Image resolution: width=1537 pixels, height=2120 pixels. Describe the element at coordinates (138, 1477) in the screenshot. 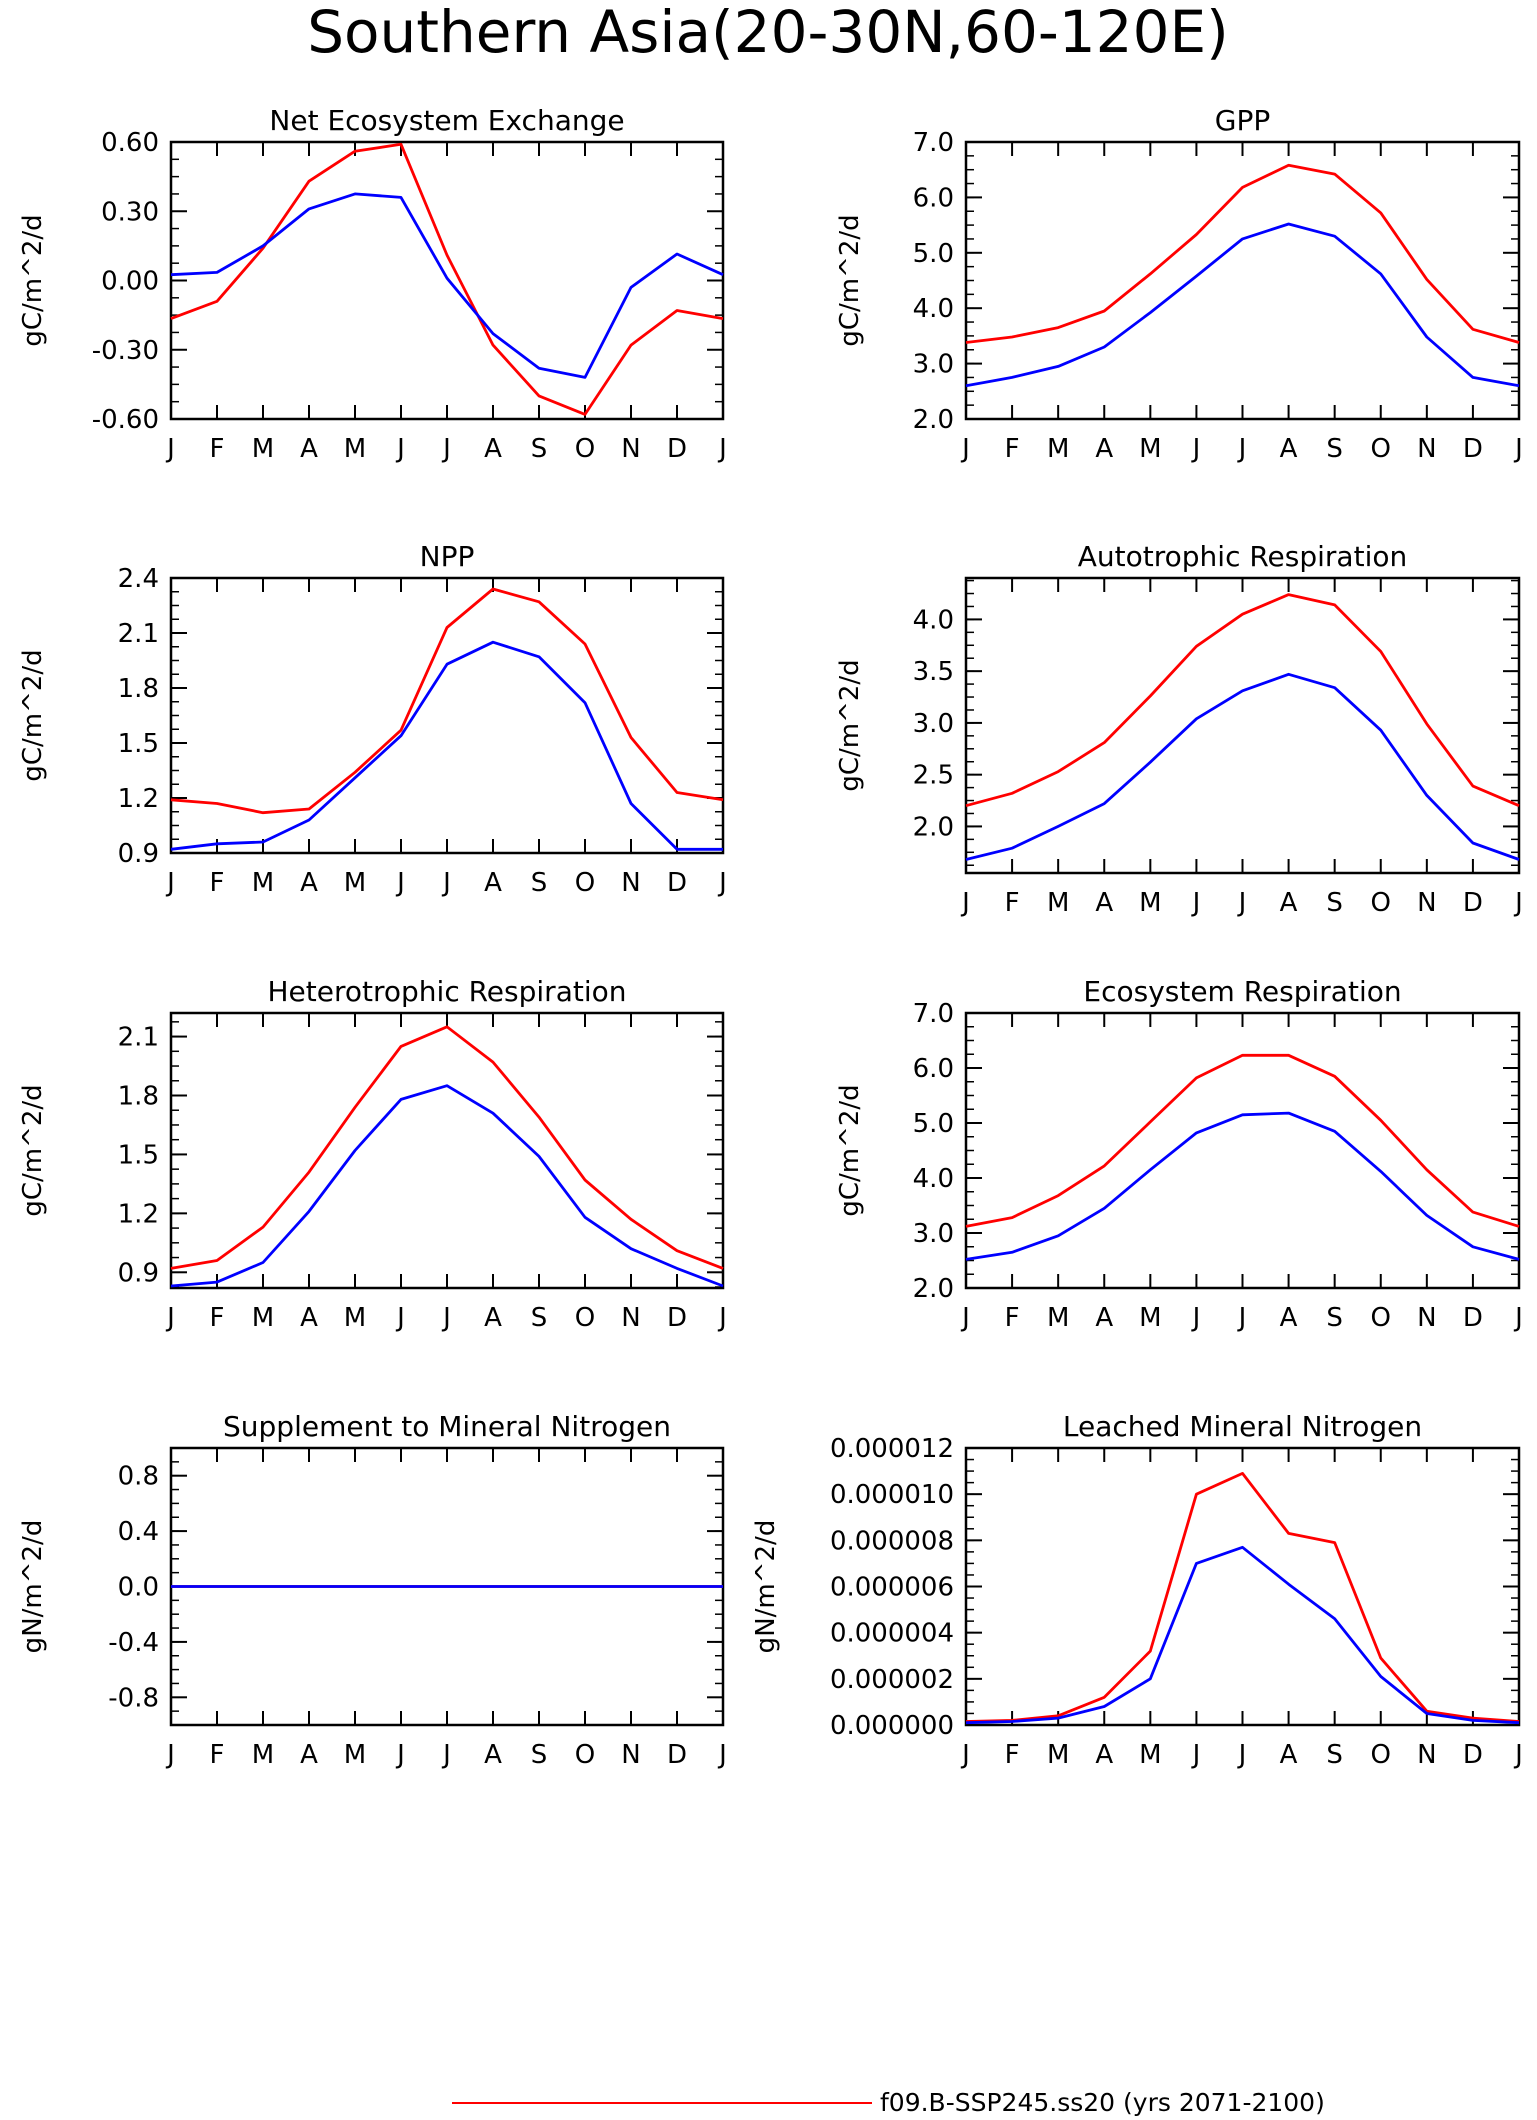

I see `y-tick-label: 0.8` at that location.